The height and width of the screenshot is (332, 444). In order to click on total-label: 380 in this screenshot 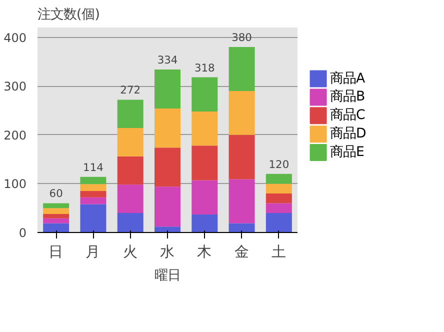, I will do `click(242, 37)`.